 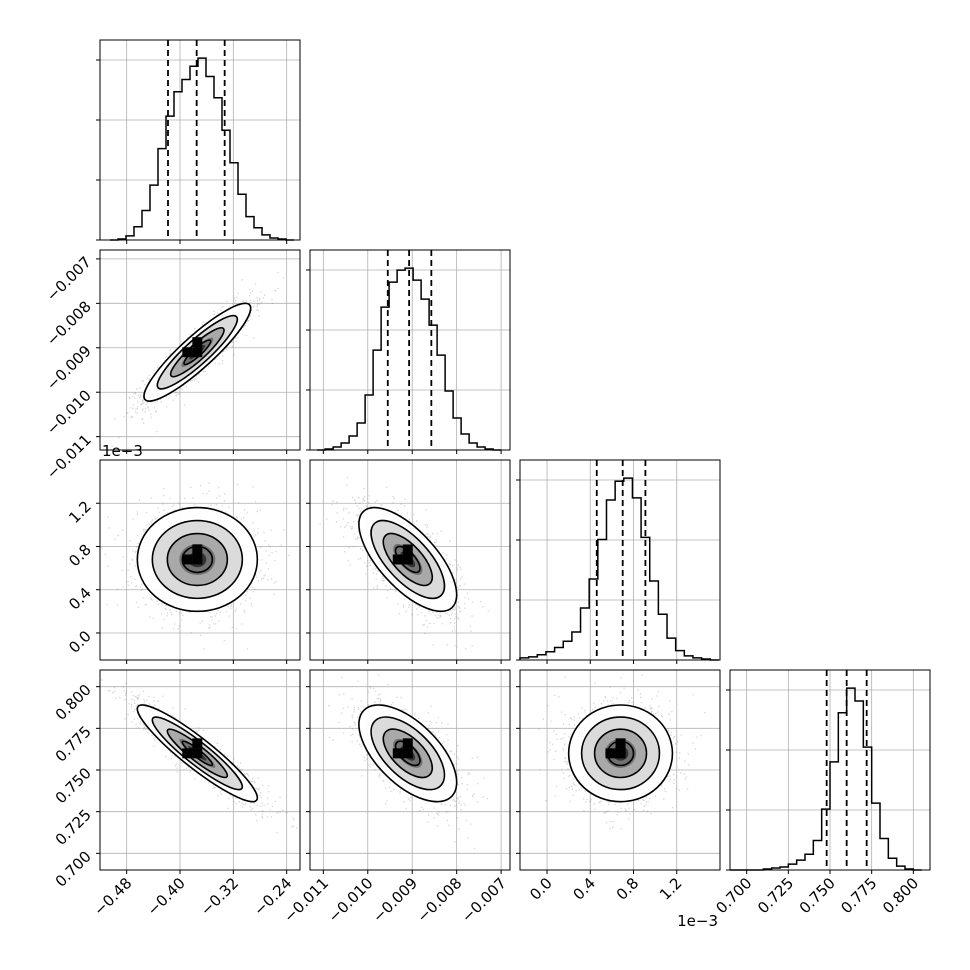 I want to click on x-offset-label: 1e−3, so click(x=697, y=921).